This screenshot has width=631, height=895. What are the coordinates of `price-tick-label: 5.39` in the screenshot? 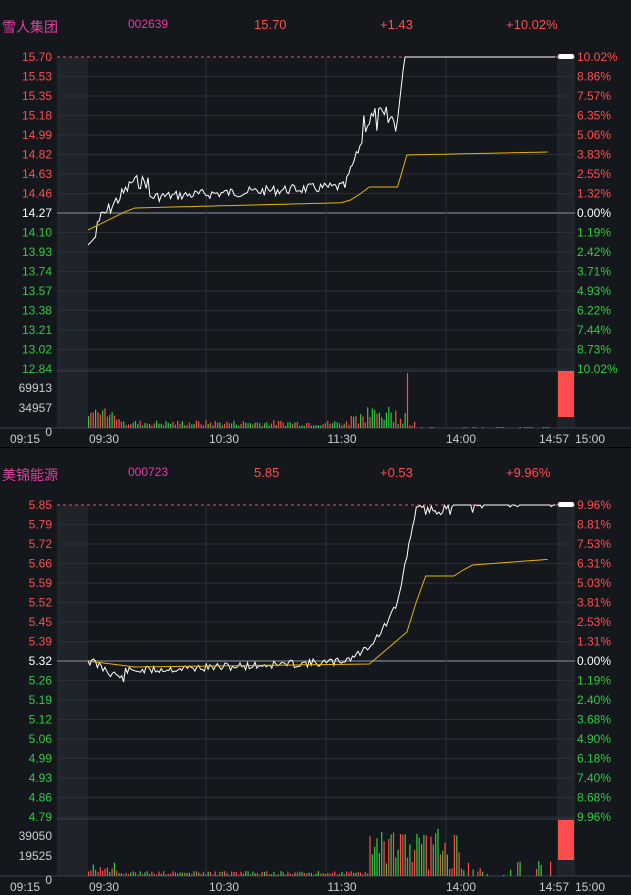 It's located at (41, 642).